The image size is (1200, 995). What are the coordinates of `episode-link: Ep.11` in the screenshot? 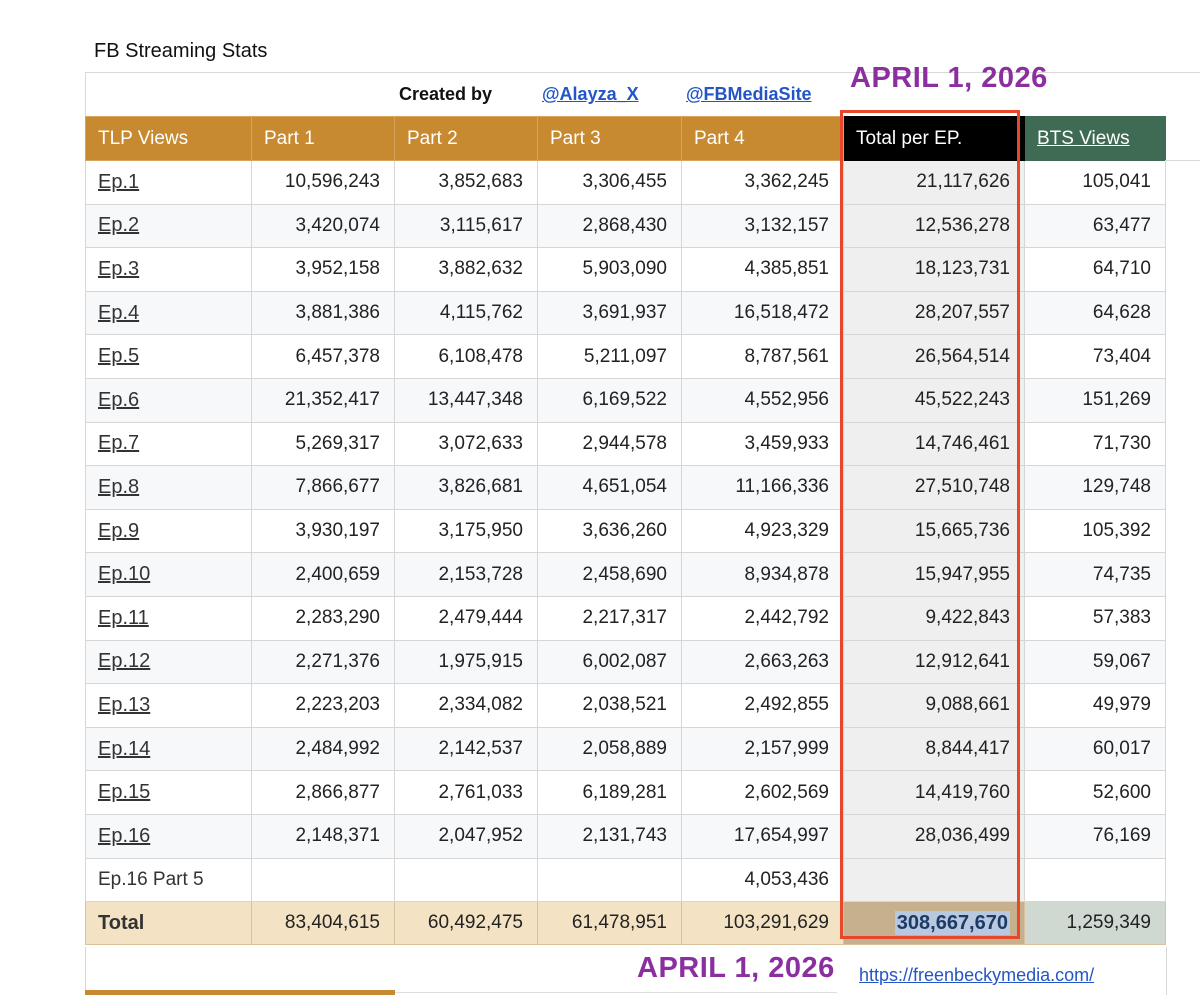 It's located at (168, 618).